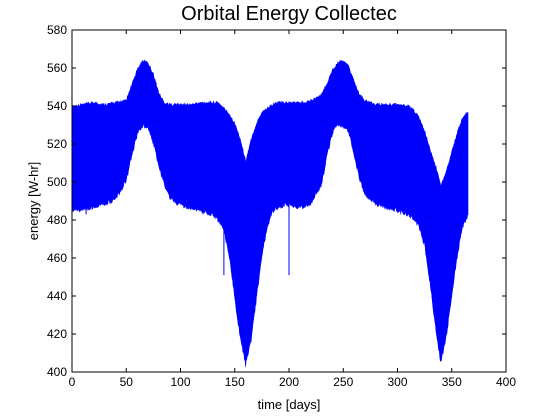 The image size is (560, 419). I want to click on x-tick-label: 350, so click(452, 382).